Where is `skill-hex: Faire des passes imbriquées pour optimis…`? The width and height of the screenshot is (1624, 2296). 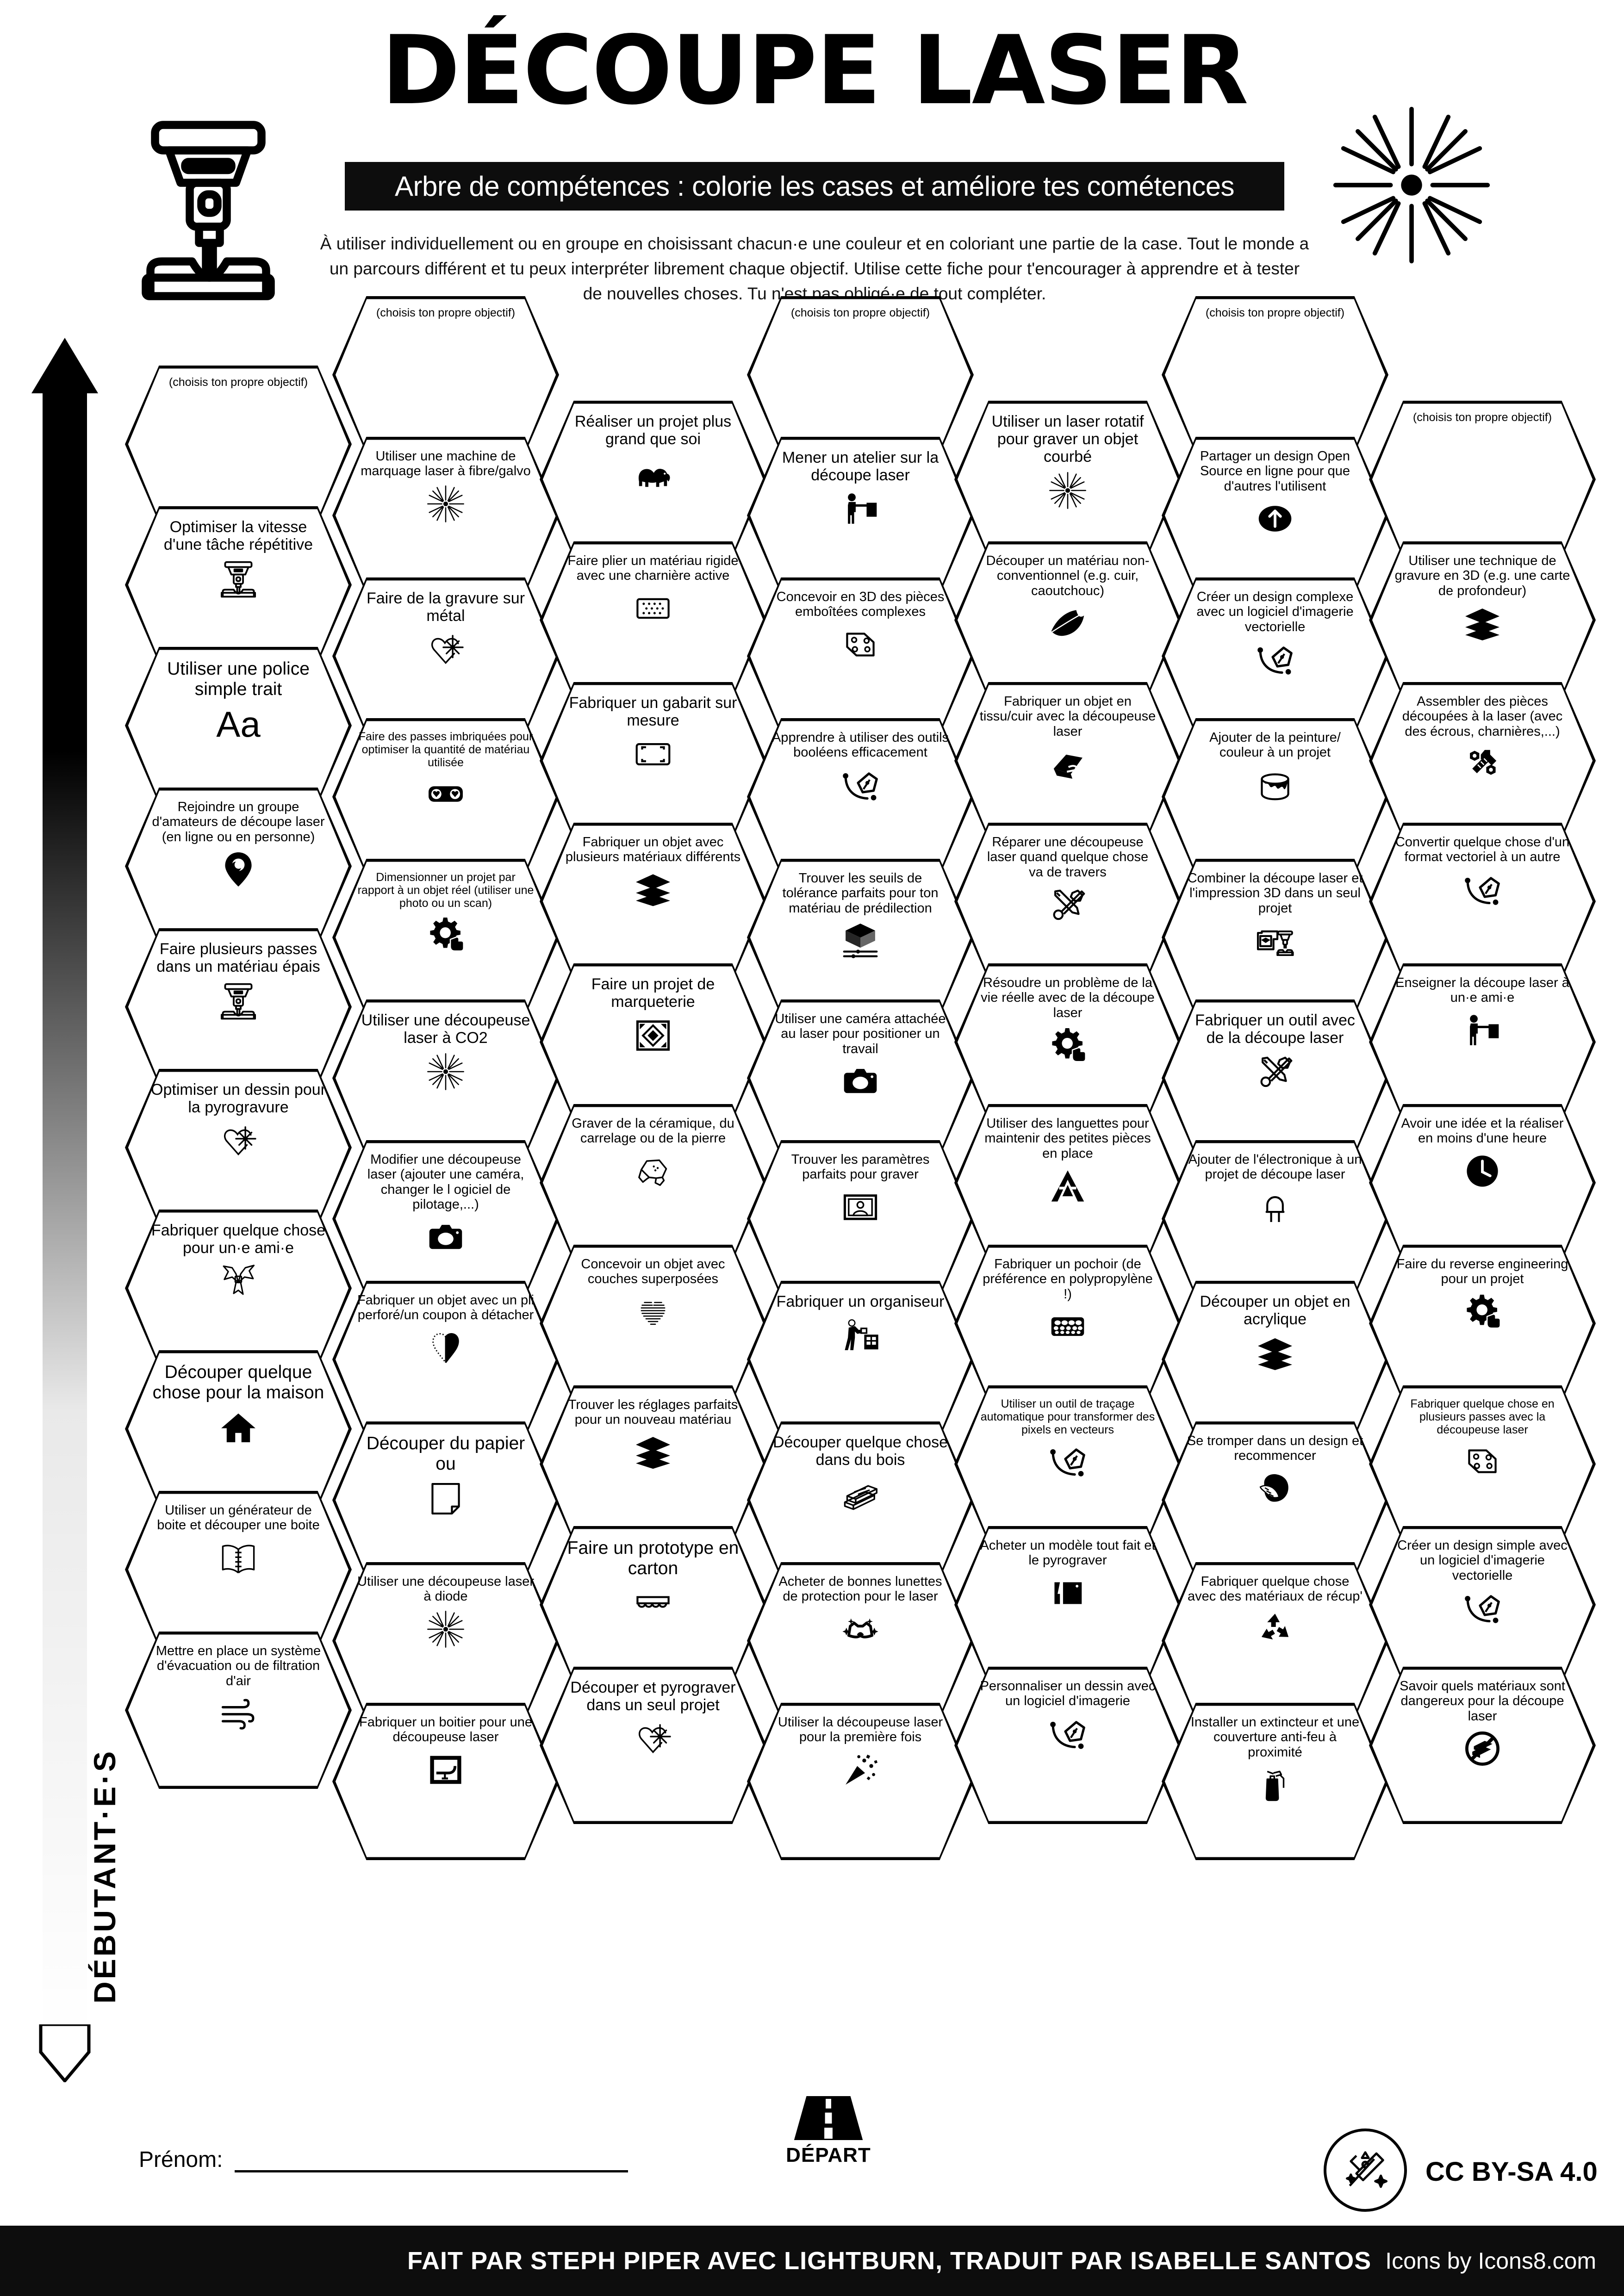 skill-hex: Faire des passes imbriquées pour optimis… is located at coordinates (445, 797).